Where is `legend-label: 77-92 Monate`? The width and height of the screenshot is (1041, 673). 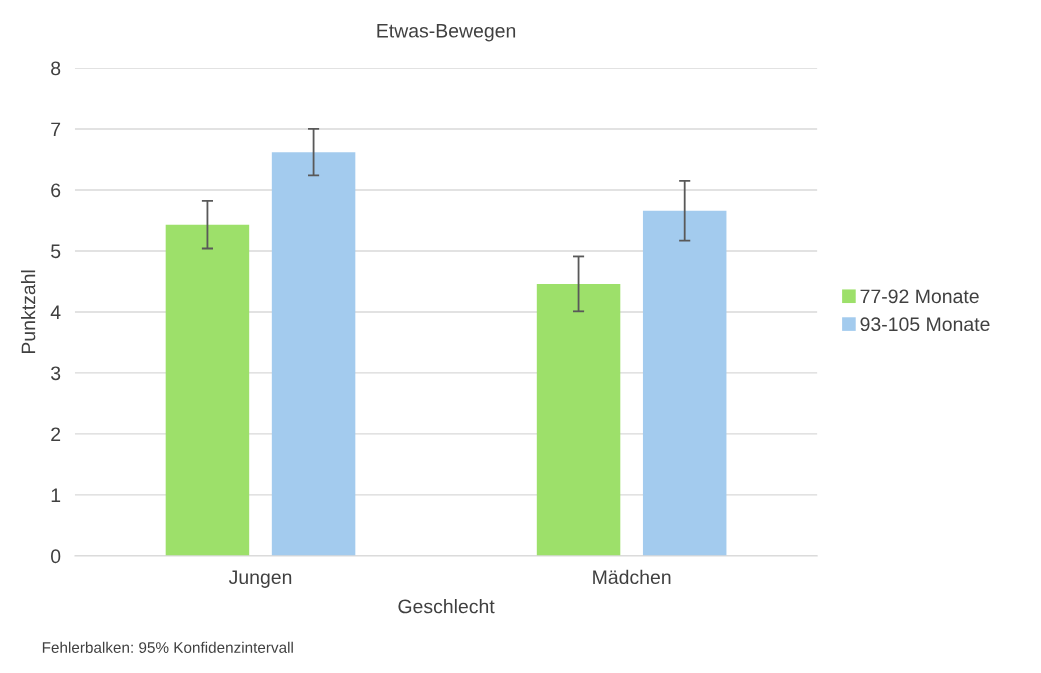 legend-label: 77-92 Monate is located at coordinates (919, 296).